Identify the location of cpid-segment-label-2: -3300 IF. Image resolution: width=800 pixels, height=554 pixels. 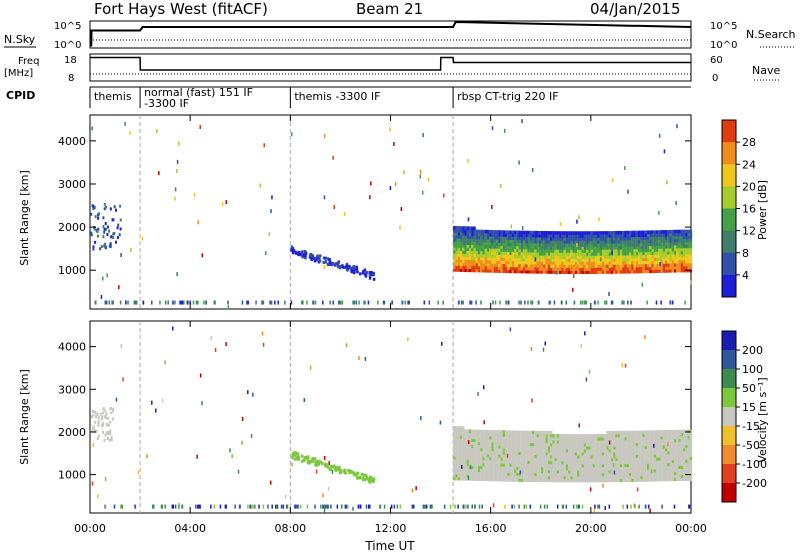
(166, 103).